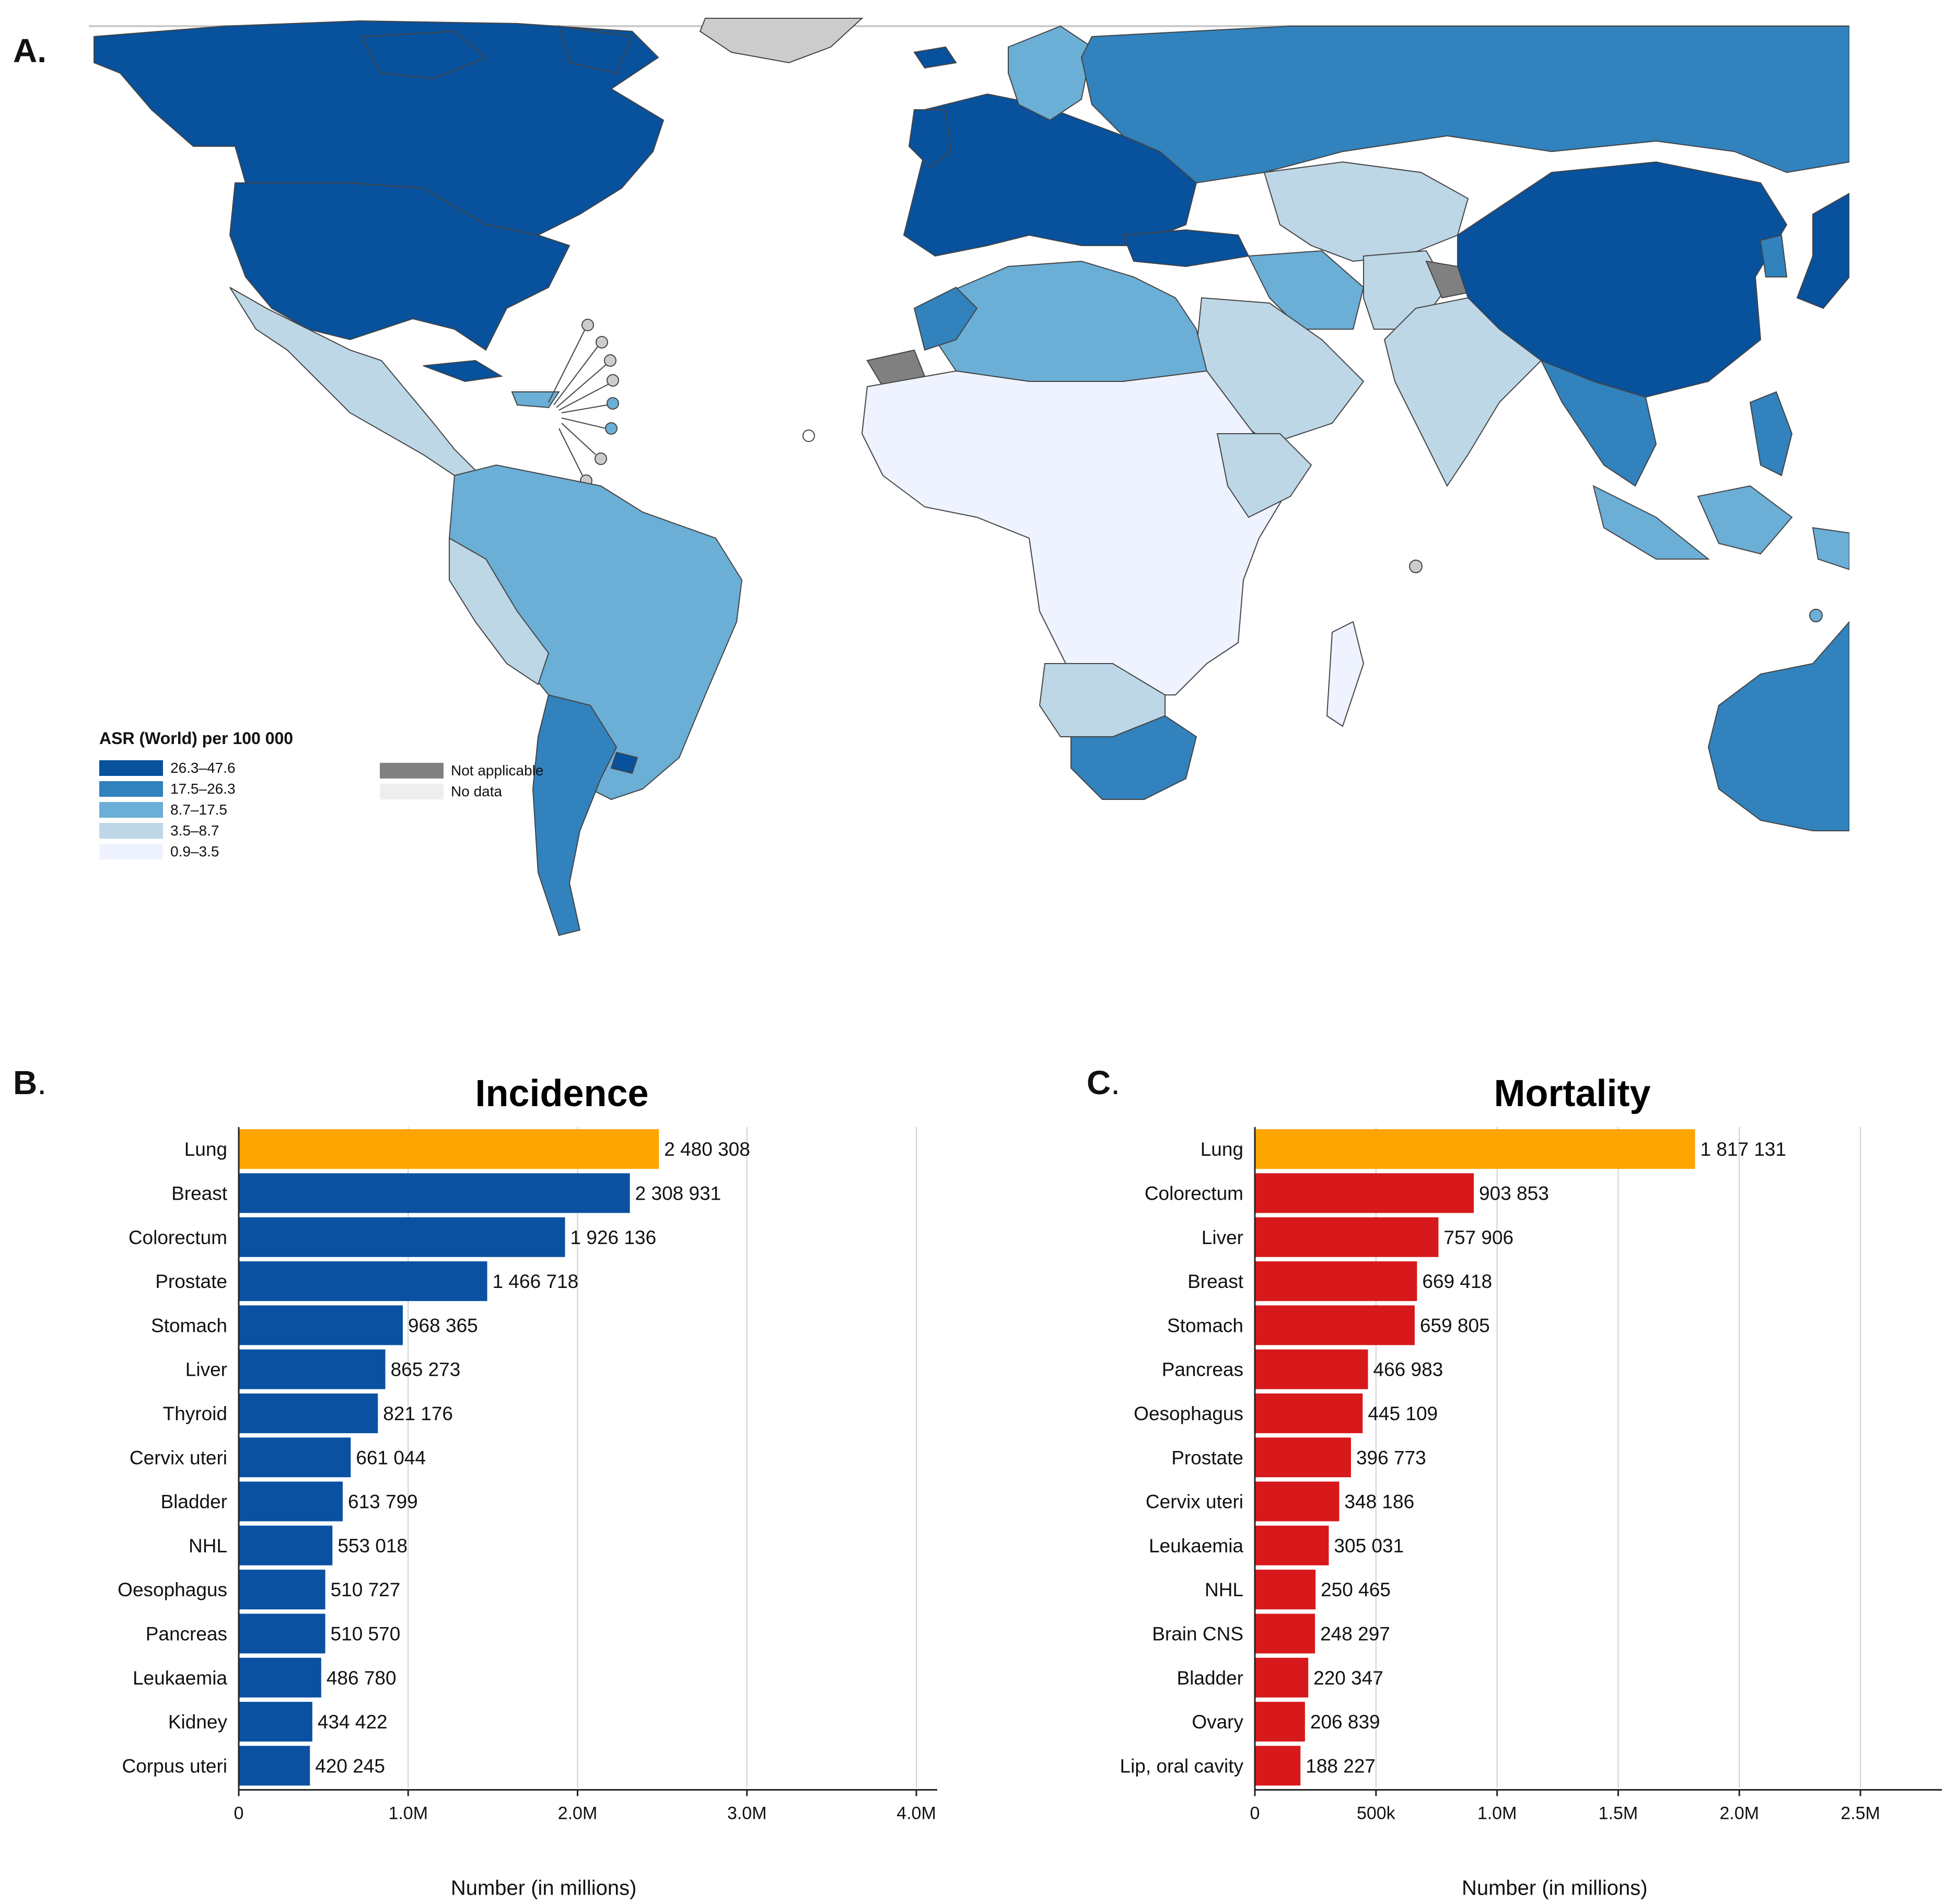  I want to click on country-japan, so click(1823, 250).